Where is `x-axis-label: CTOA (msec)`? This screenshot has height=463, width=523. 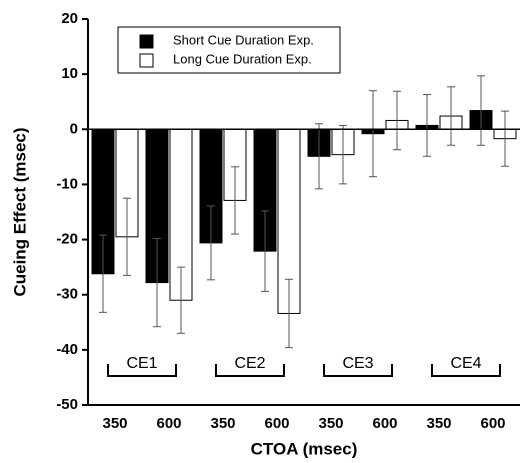
x-axis-label: CTOA (msec) is located at coordinates (304, 448).